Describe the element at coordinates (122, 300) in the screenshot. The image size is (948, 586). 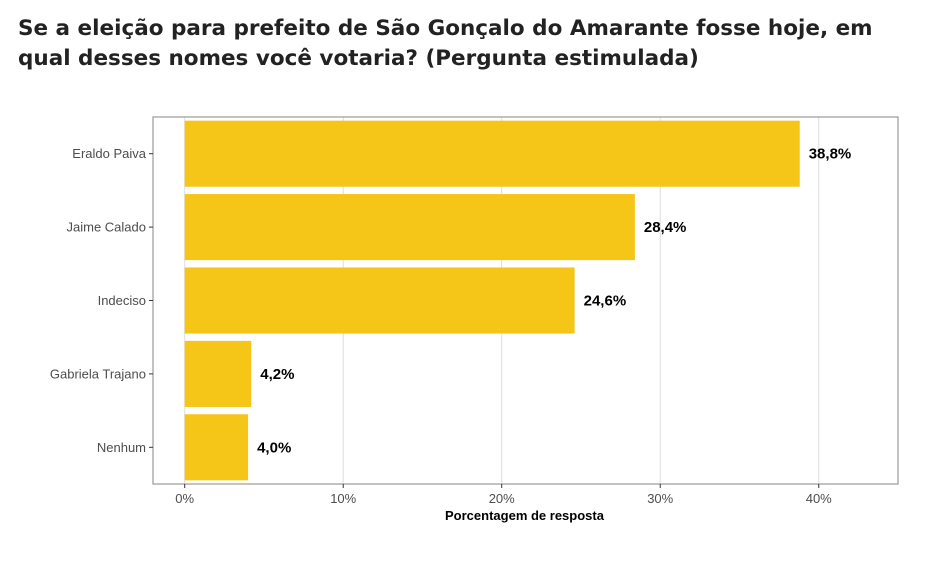
I see `category-label: Indeciso` at that location.